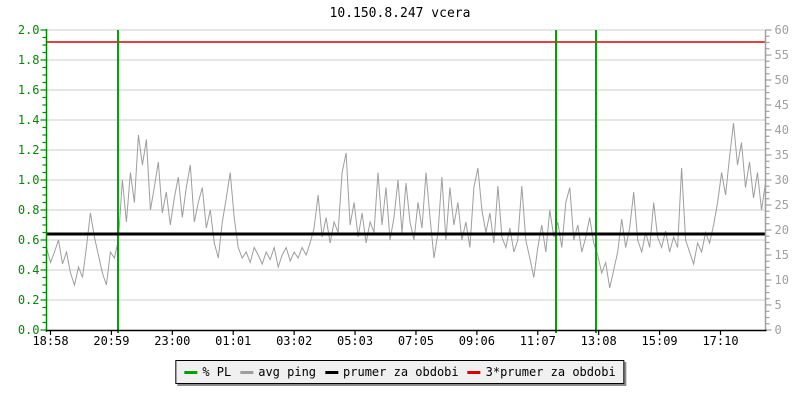  What do you see at coordinates (355, 341) in the screenshot?
I see `x-axis-label: 05:03` at bounding box center [355, 341].